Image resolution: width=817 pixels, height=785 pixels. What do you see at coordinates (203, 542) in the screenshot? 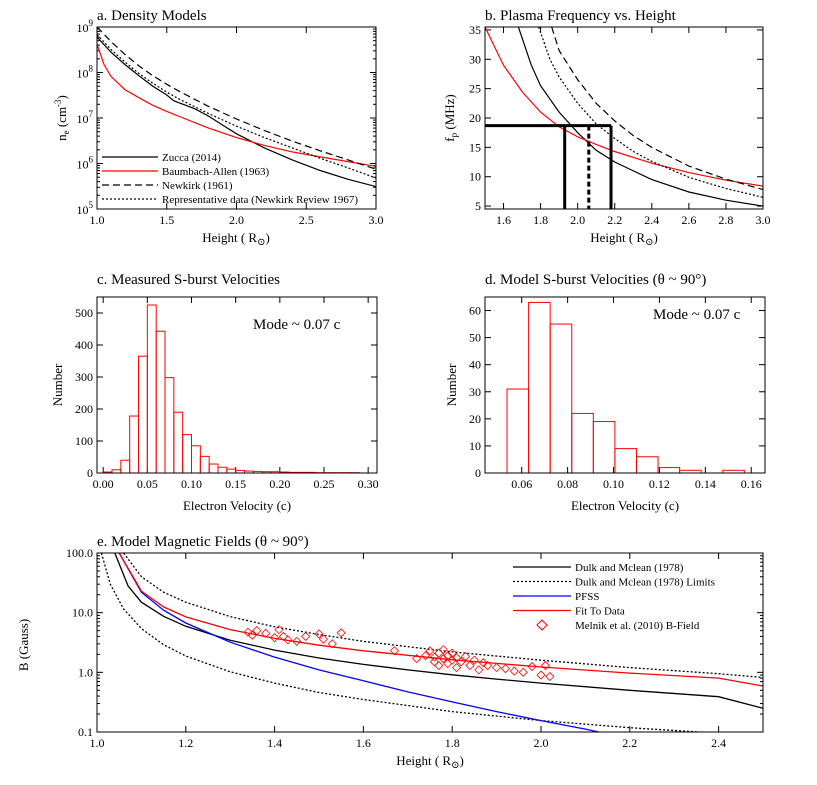
I see `panel-e-title: e. Model Magnetic Fields (θ ~ 90°)` at bounding box center [203, 542].